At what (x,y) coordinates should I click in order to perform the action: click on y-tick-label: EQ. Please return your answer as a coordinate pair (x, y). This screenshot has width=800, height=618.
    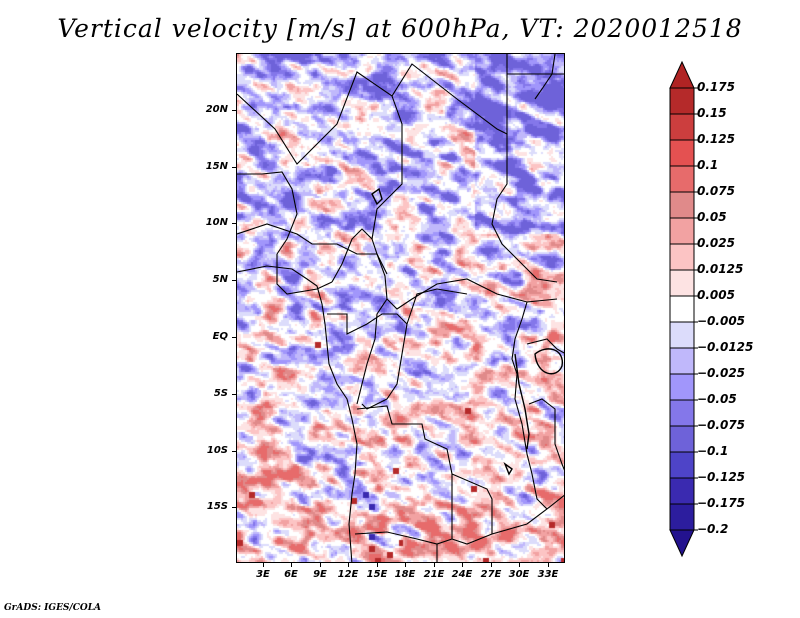
    Looking at the image, I should click on (220, 336).